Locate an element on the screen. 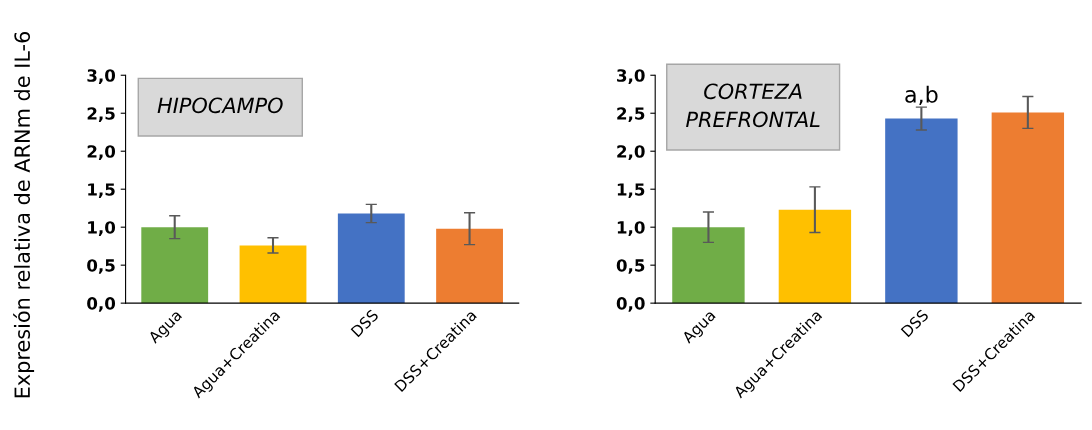 This screenshot has height=430, width=1092. annotation: a,b is located at coordinates (921, 95).